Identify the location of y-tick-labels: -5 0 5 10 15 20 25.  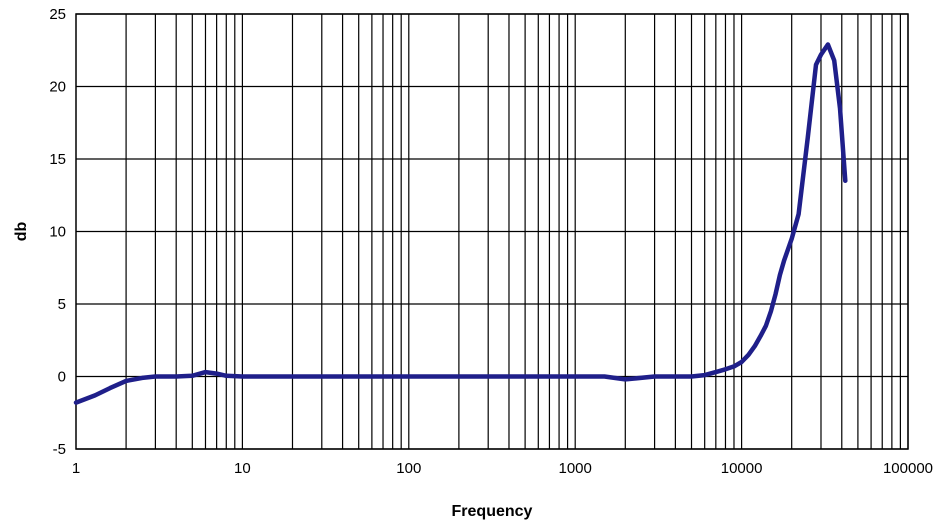
(57, 232).